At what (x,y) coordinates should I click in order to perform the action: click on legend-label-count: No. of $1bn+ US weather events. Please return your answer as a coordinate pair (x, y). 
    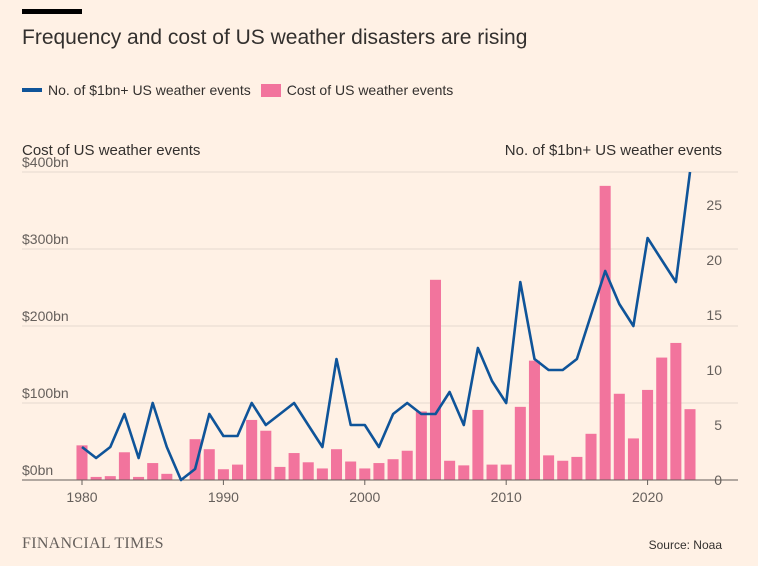
    Looking at the image, I should click on (149, 90).